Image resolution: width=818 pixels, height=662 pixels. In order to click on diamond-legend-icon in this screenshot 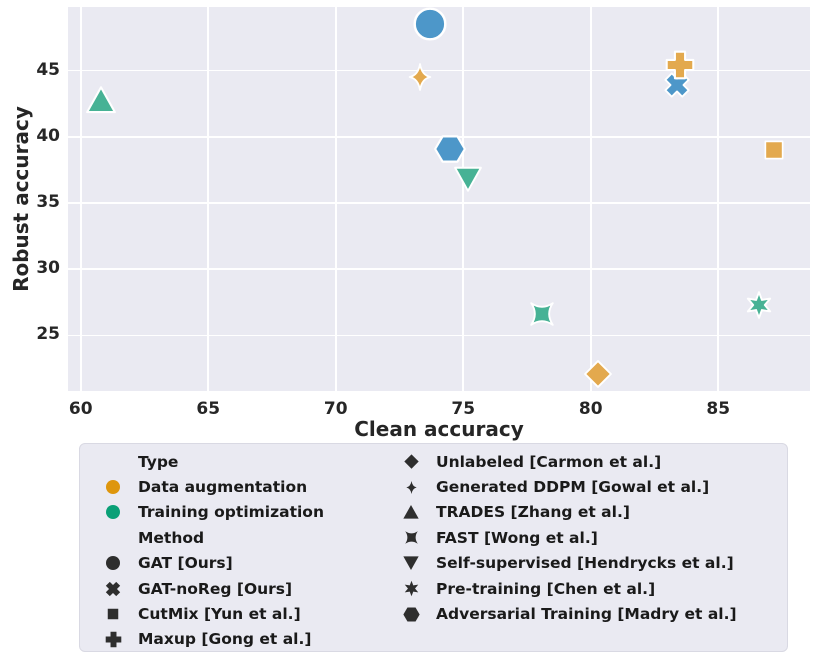, I will do `click(411, 461)`.